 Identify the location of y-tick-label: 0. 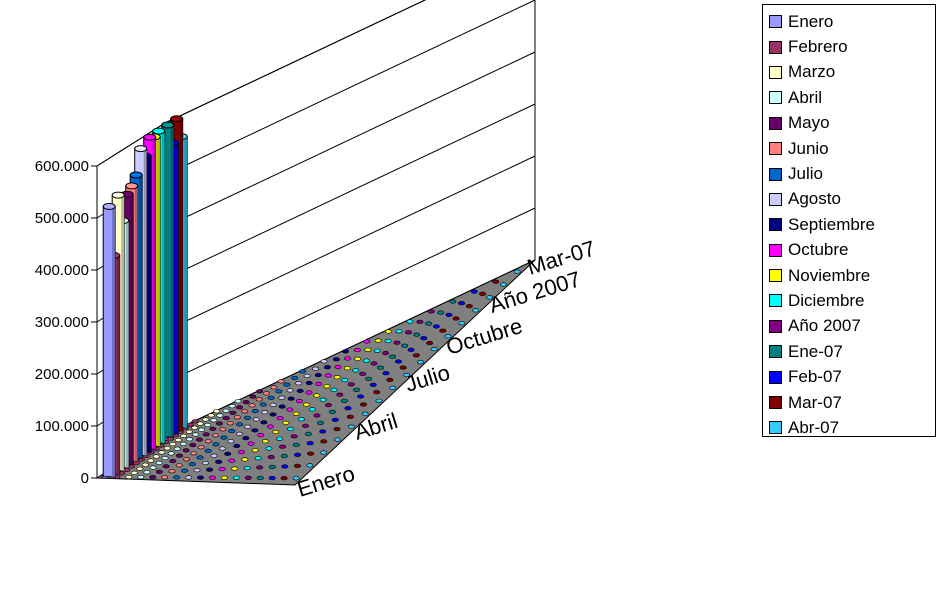
(85, 478).